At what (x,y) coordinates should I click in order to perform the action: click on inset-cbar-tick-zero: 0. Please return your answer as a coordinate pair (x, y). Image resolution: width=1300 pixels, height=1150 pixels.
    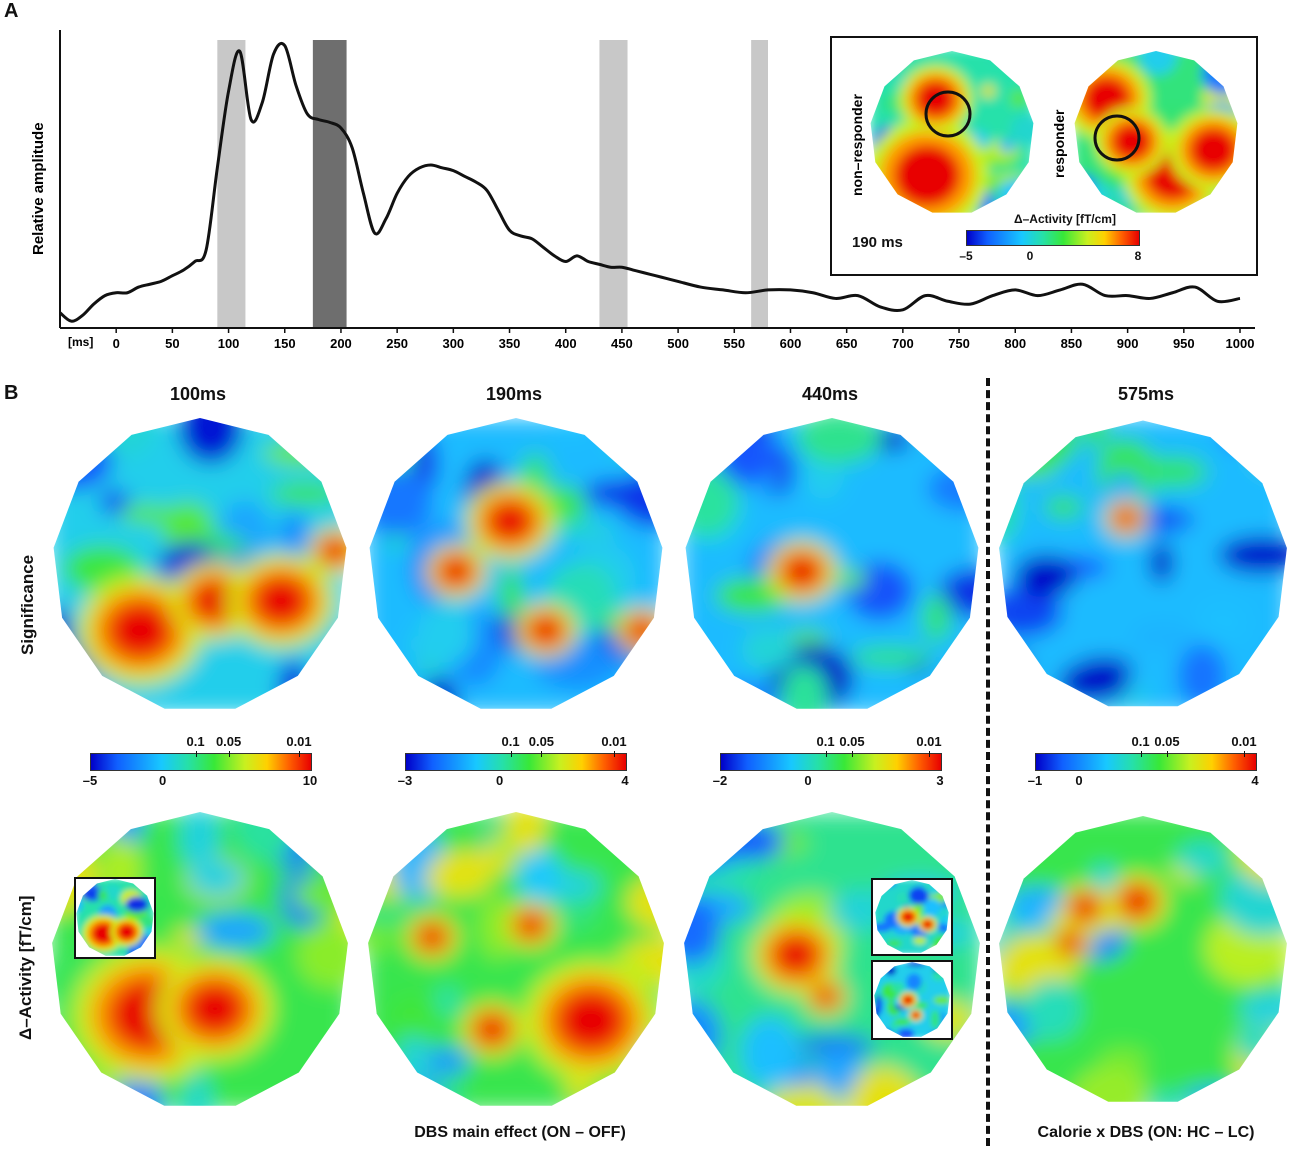
    Looking at the image, I should click on (1030, 256).